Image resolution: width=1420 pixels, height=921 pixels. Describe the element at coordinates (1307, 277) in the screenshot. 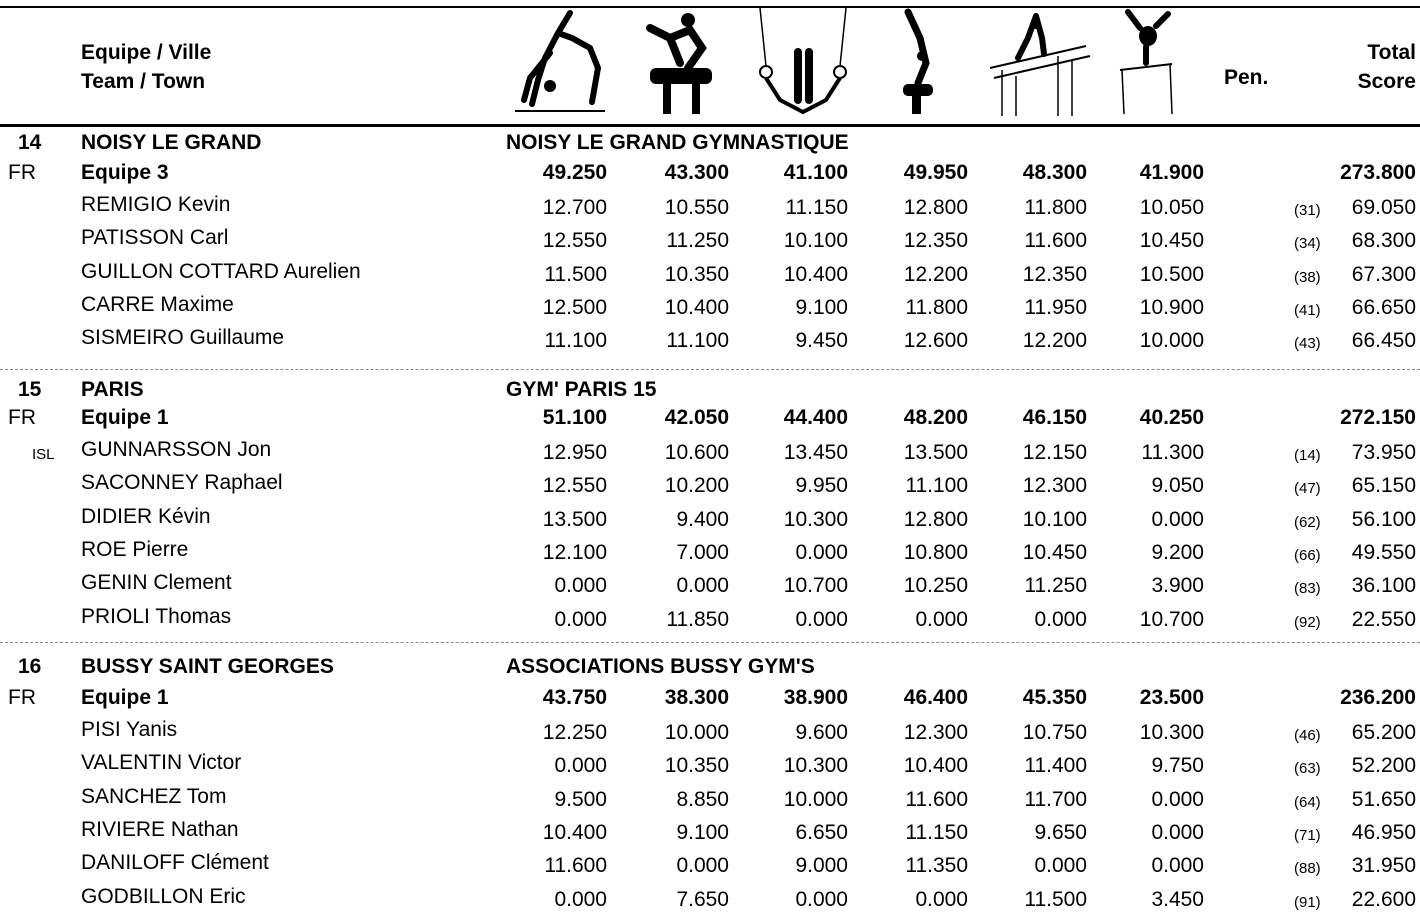

I see `athlete-place: (38)` at that location.